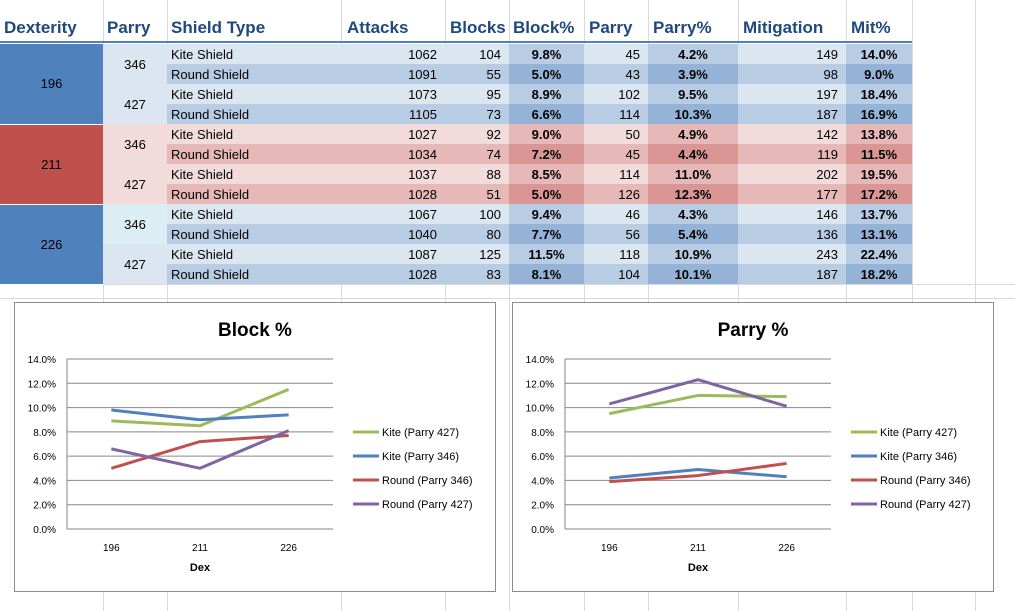 This screenshot has height=611, width=1015. I want to click on parries-cell: 46, so click(616, 214).